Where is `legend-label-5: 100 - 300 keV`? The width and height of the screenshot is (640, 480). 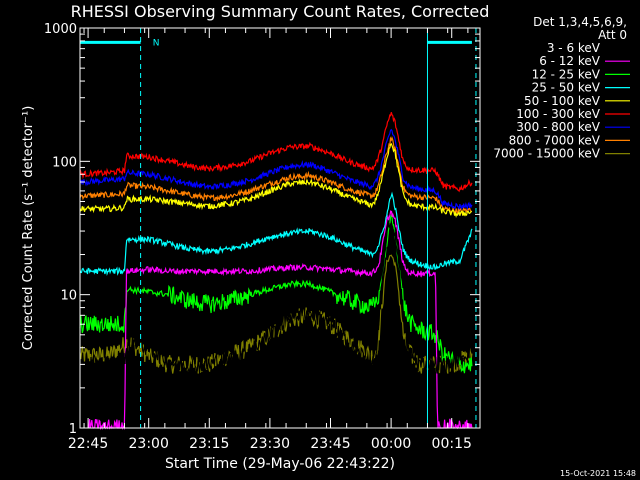 legend-label-5: 100 - 300 keV is located at coordinates (558, 114).